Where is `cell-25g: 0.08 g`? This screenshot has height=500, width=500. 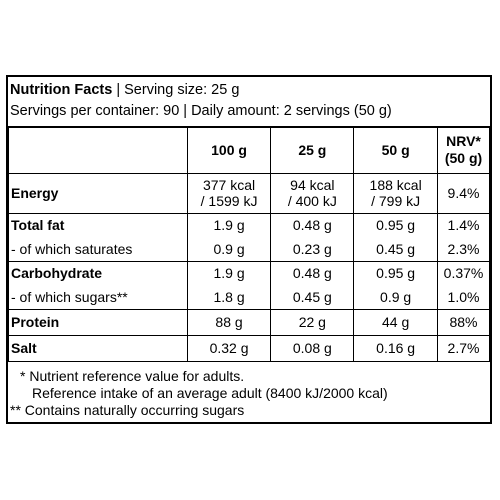 cell-25g: 0.08 g is located at coordinates (312, 348).